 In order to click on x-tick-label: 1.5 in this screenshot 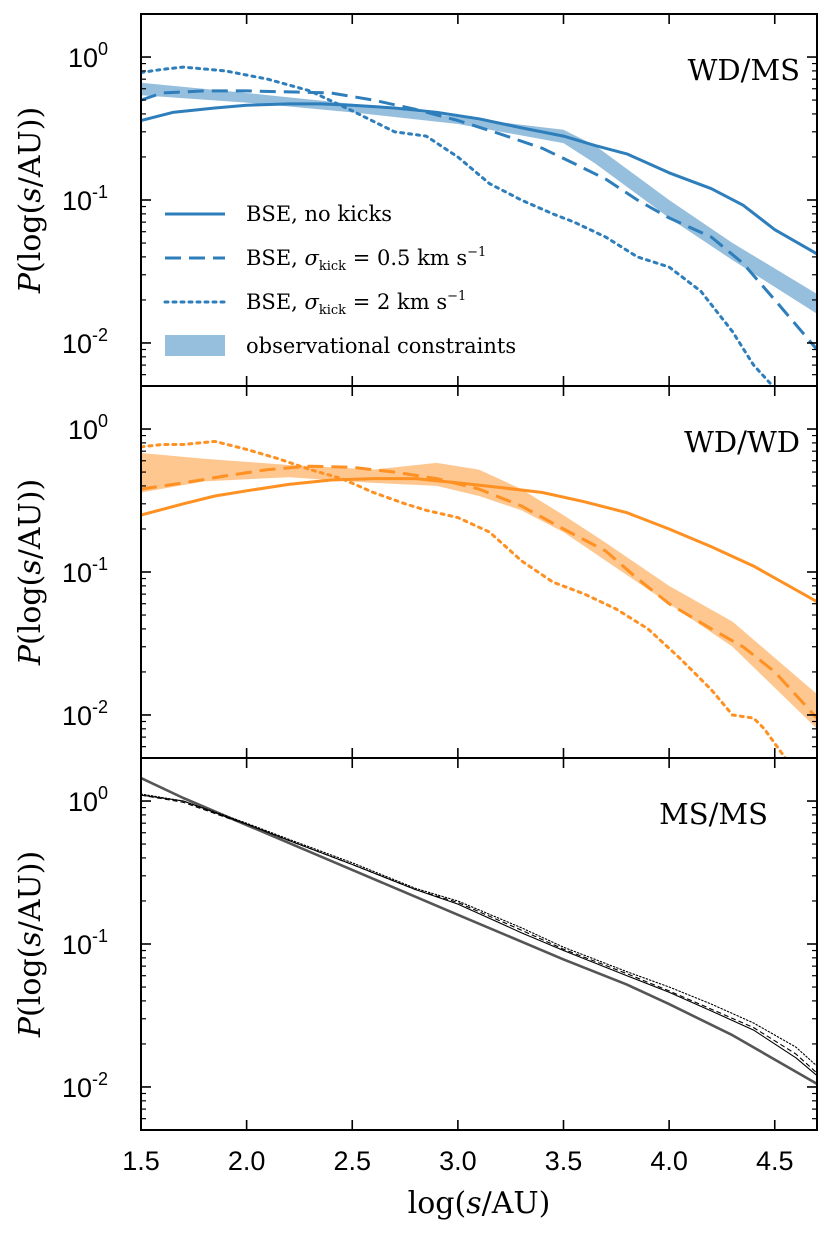, I will do `click(141, 1161)`.